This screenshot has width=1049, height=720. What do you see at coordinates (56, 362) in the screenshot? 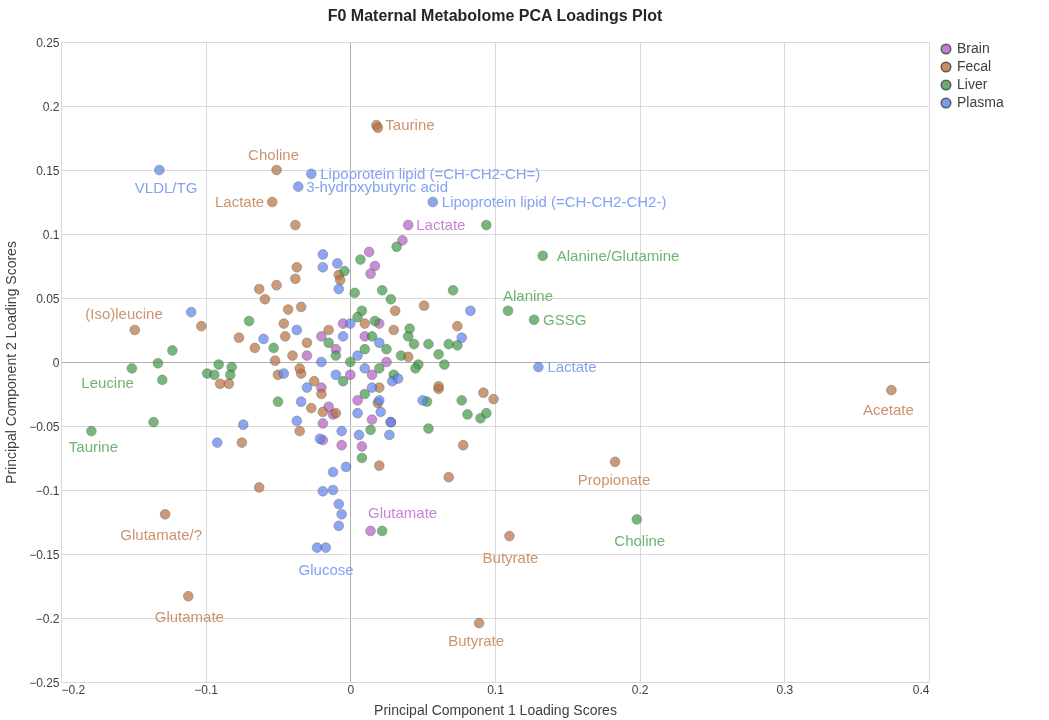
I see `y-tick-label: 0` at bounding box center [56, 362].